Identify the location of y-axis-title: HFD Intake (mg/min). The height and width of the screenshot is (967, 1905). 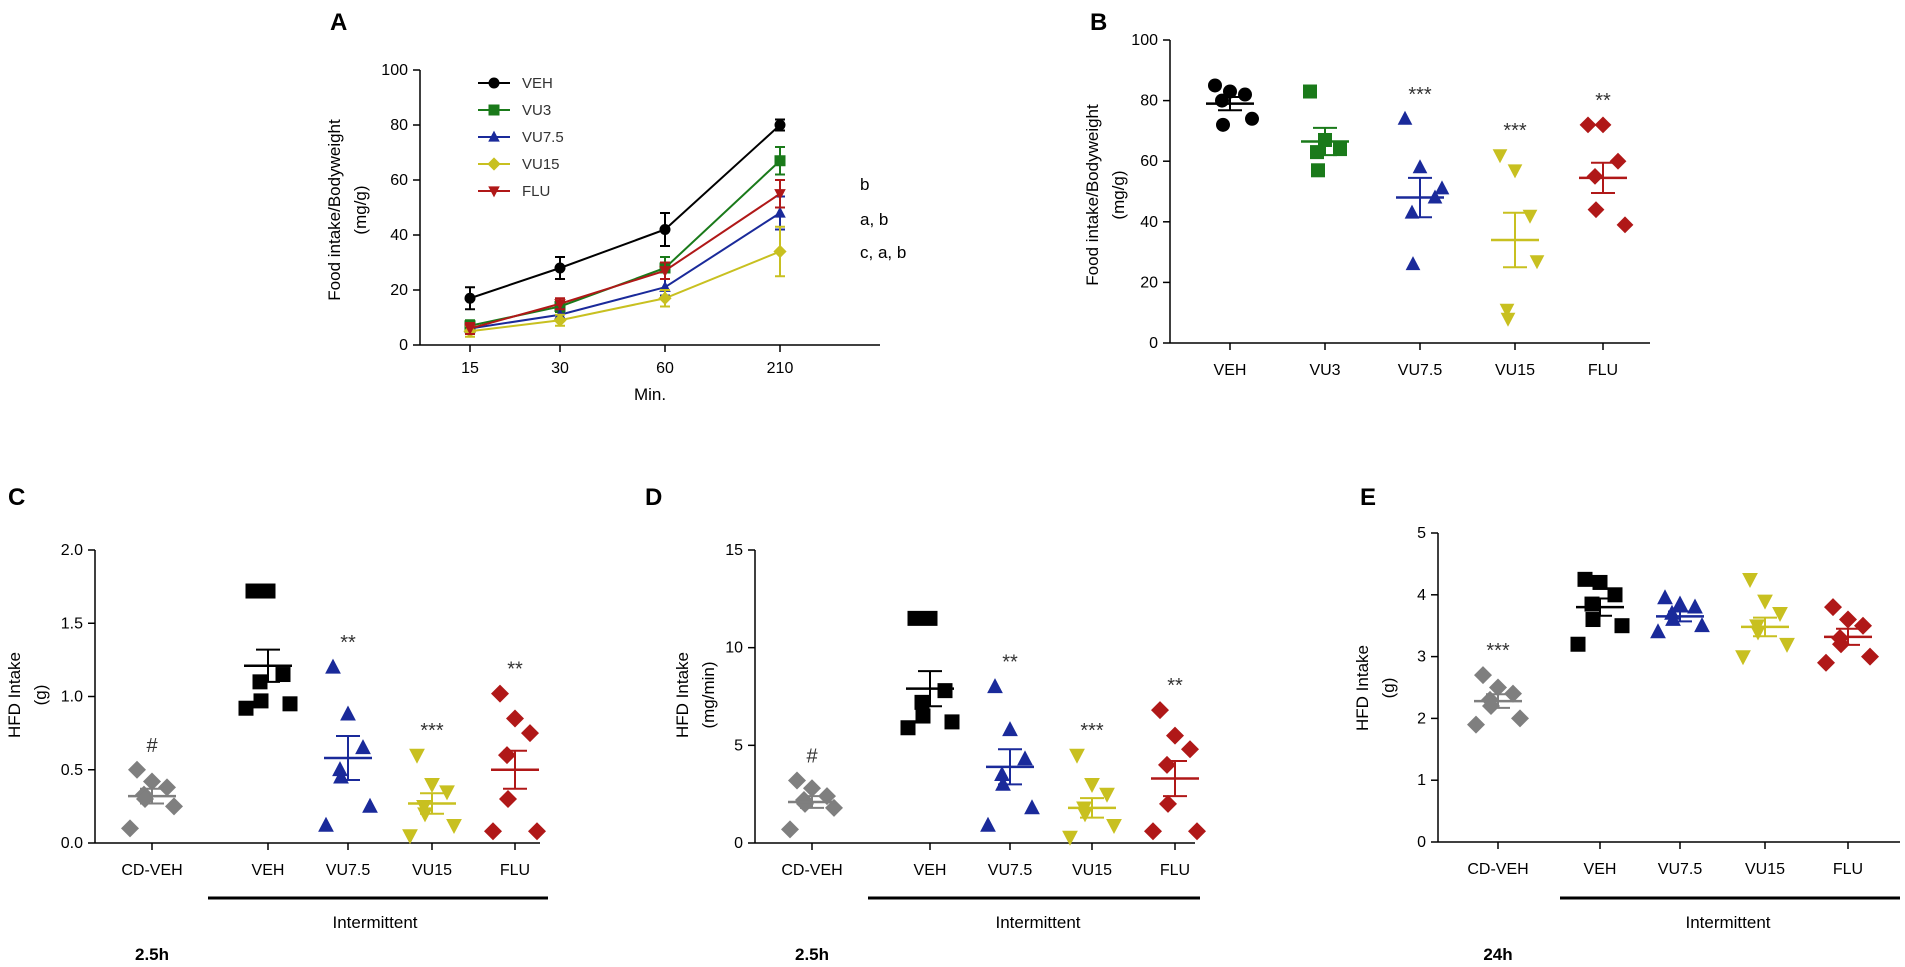
(695, 695).